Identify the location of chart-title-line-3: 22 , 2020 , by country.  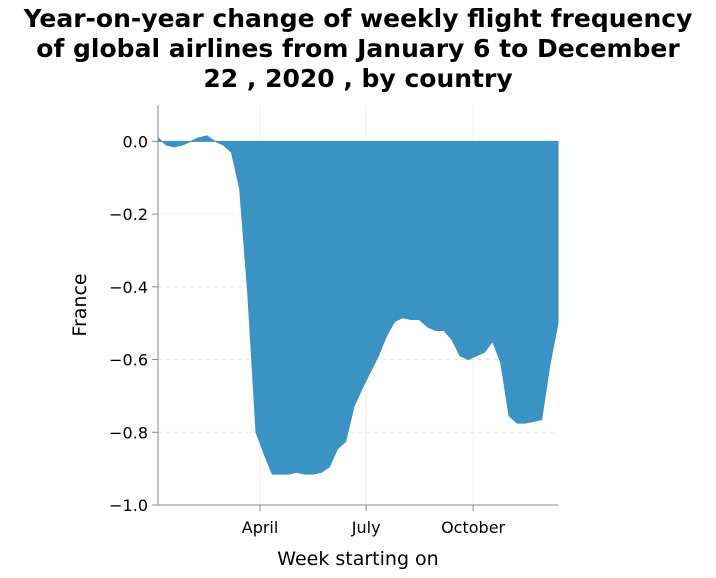
(358, 78).